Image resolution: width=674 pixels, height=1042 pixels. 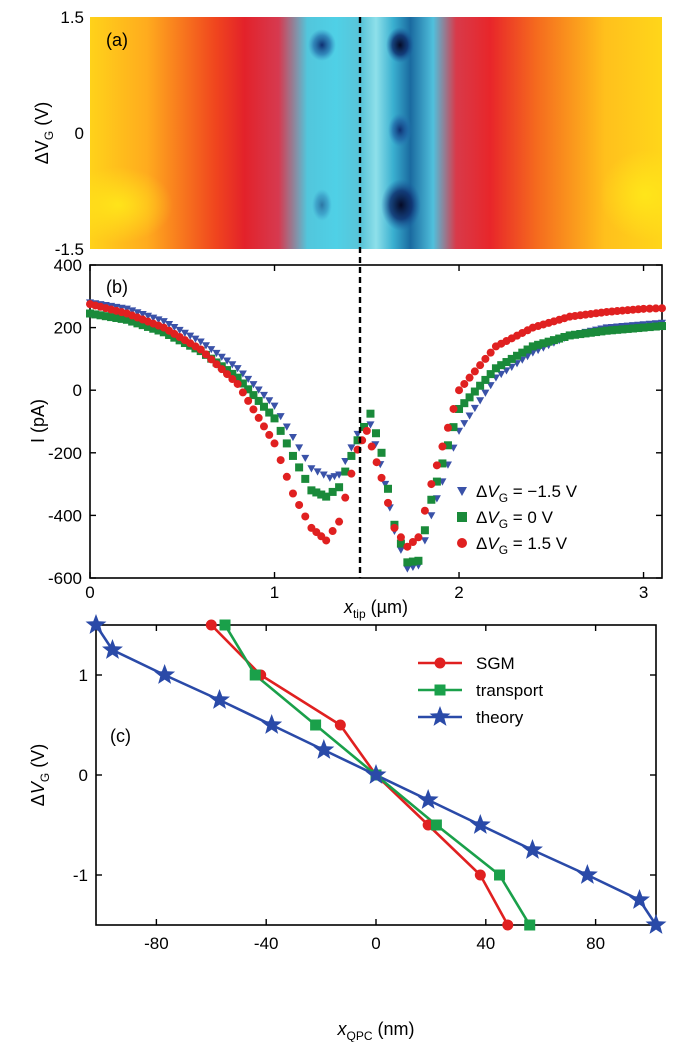 I want to click on panel-c-legend-label: theory, so click(x=500, y=717).